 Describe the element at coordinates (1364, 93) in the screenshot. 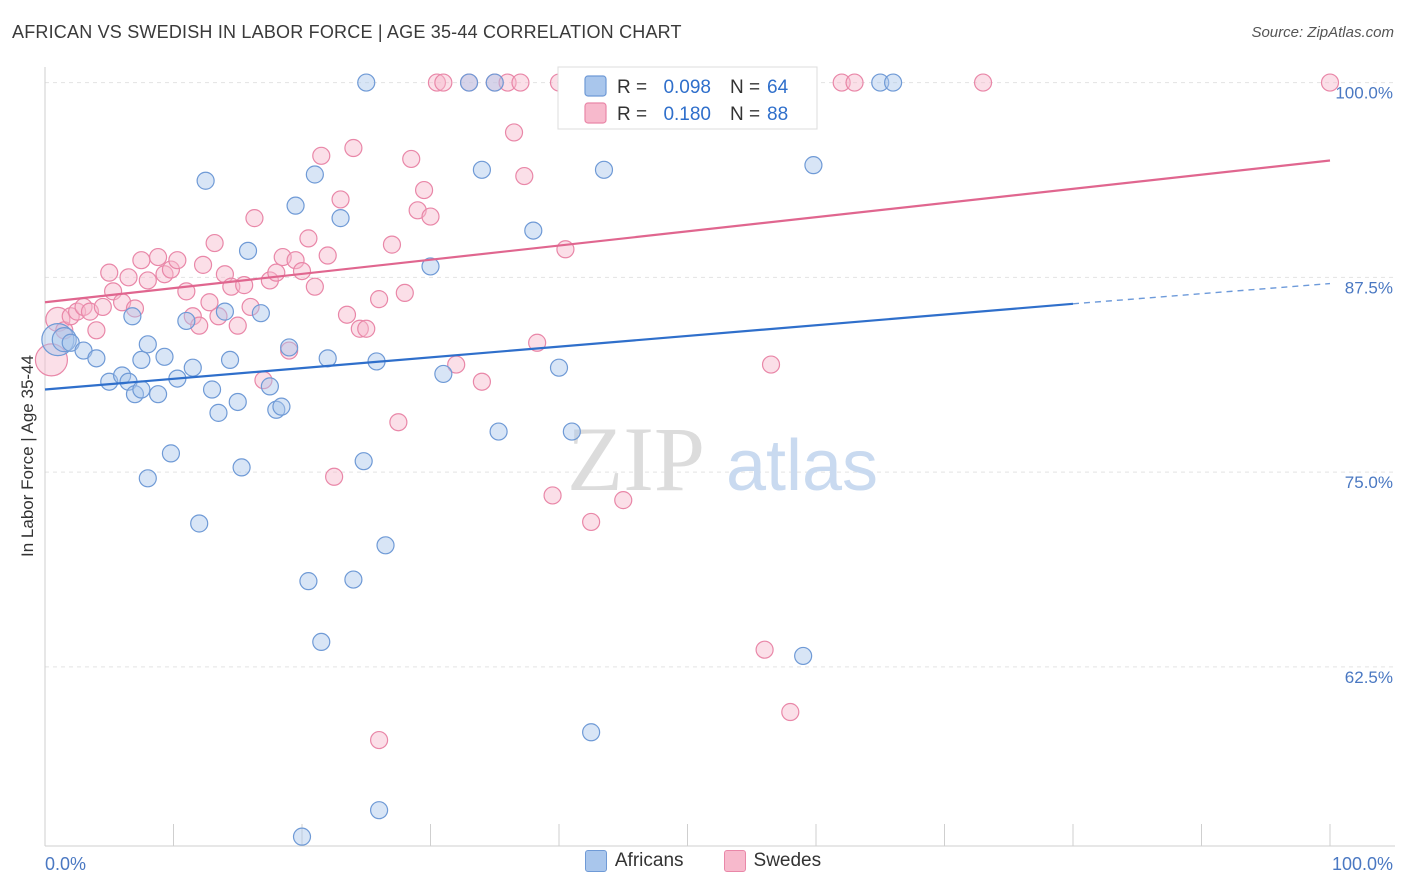

I see `y-tick-label-3: 100.0%` at that location.